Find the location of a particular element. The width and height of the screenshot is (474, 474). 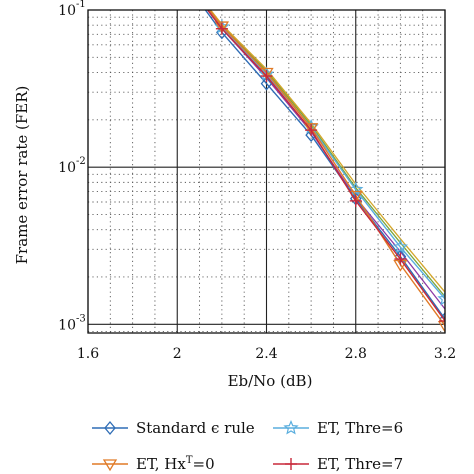

legend-item: Standard ϵ rule is located at coordinates (173, 428).